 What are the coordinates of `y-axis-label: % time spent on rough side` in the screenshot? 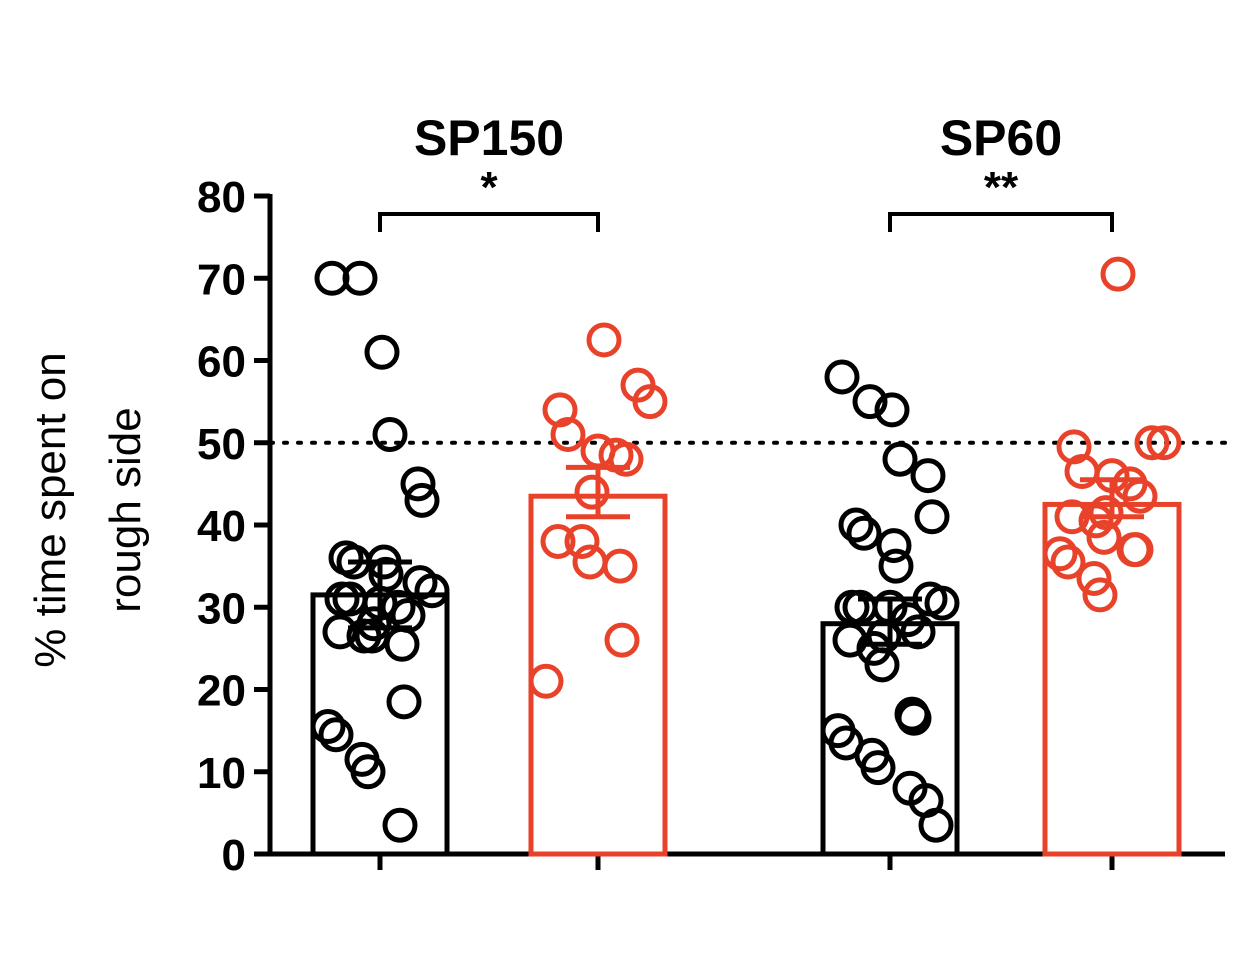 It's located at (88, 510).